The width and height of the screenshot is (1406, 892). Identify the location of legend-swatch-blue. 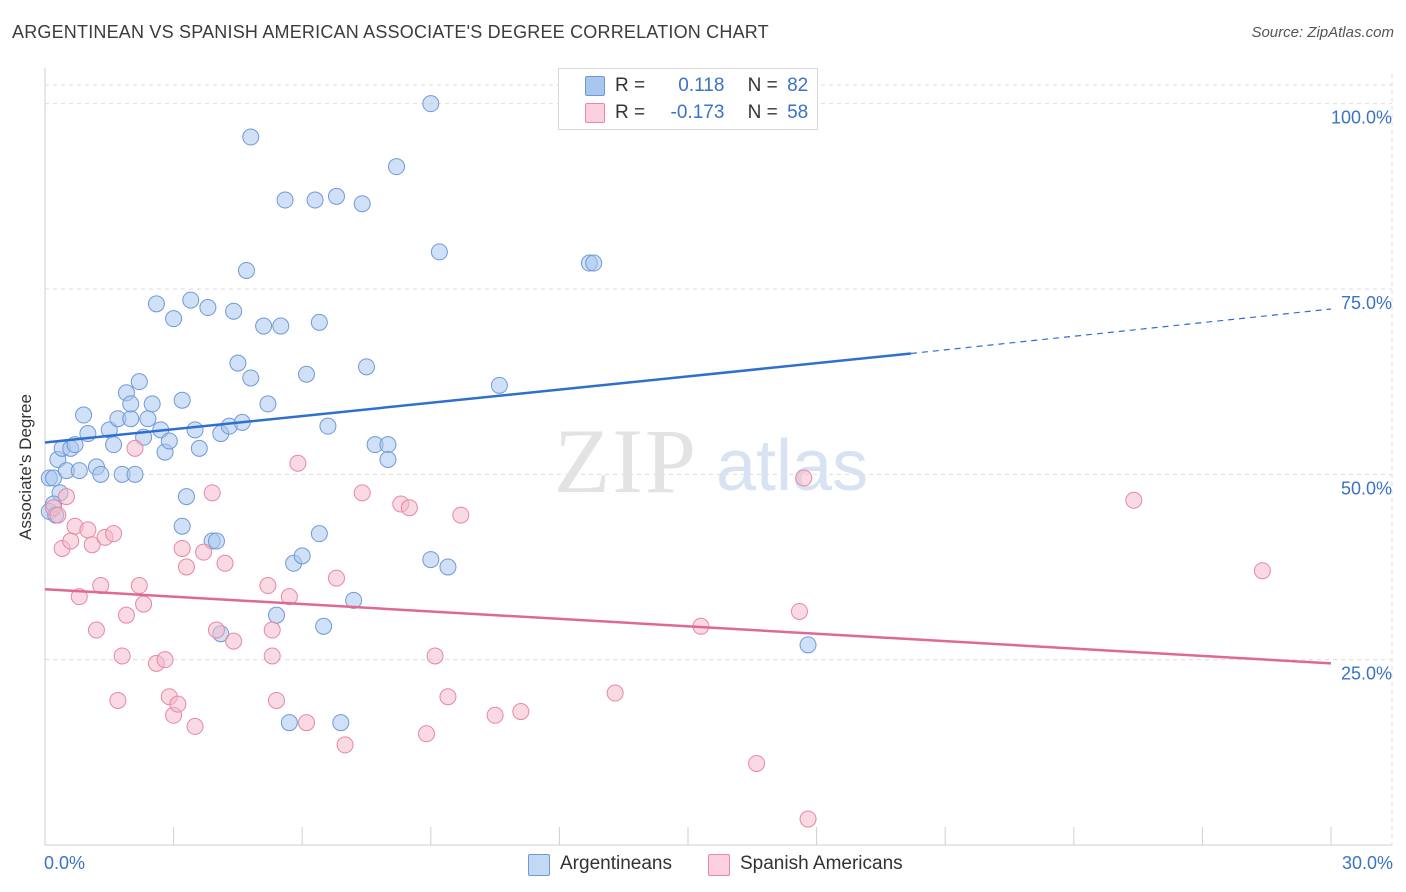
(539, 865).